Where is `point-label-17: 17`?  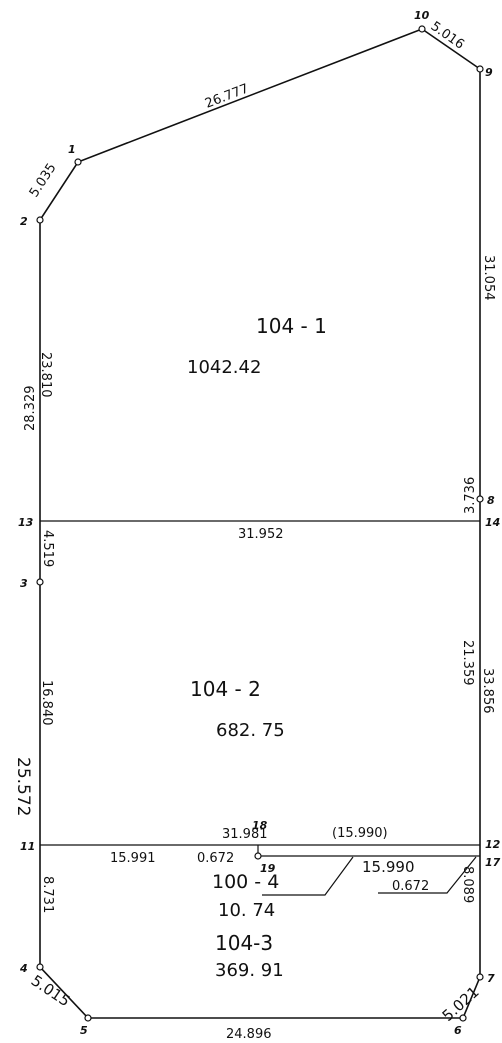
point-label-17: 17 is located at coordinates (493, 862).